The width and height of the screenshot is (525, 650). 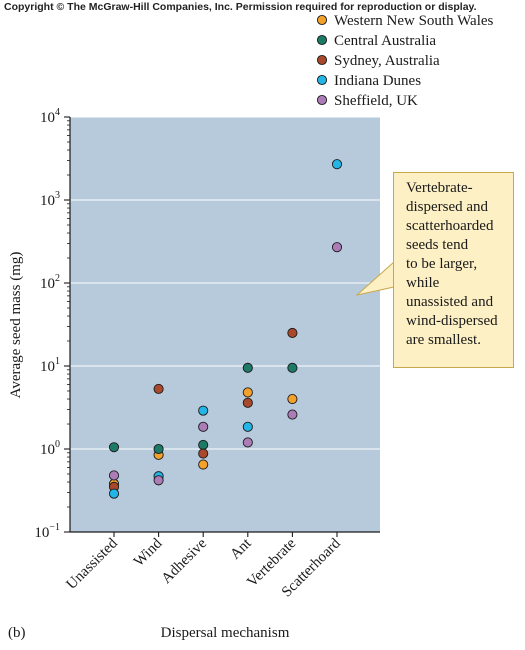 I want to click on callout-line: are smallest., so click(x=443, y=340).